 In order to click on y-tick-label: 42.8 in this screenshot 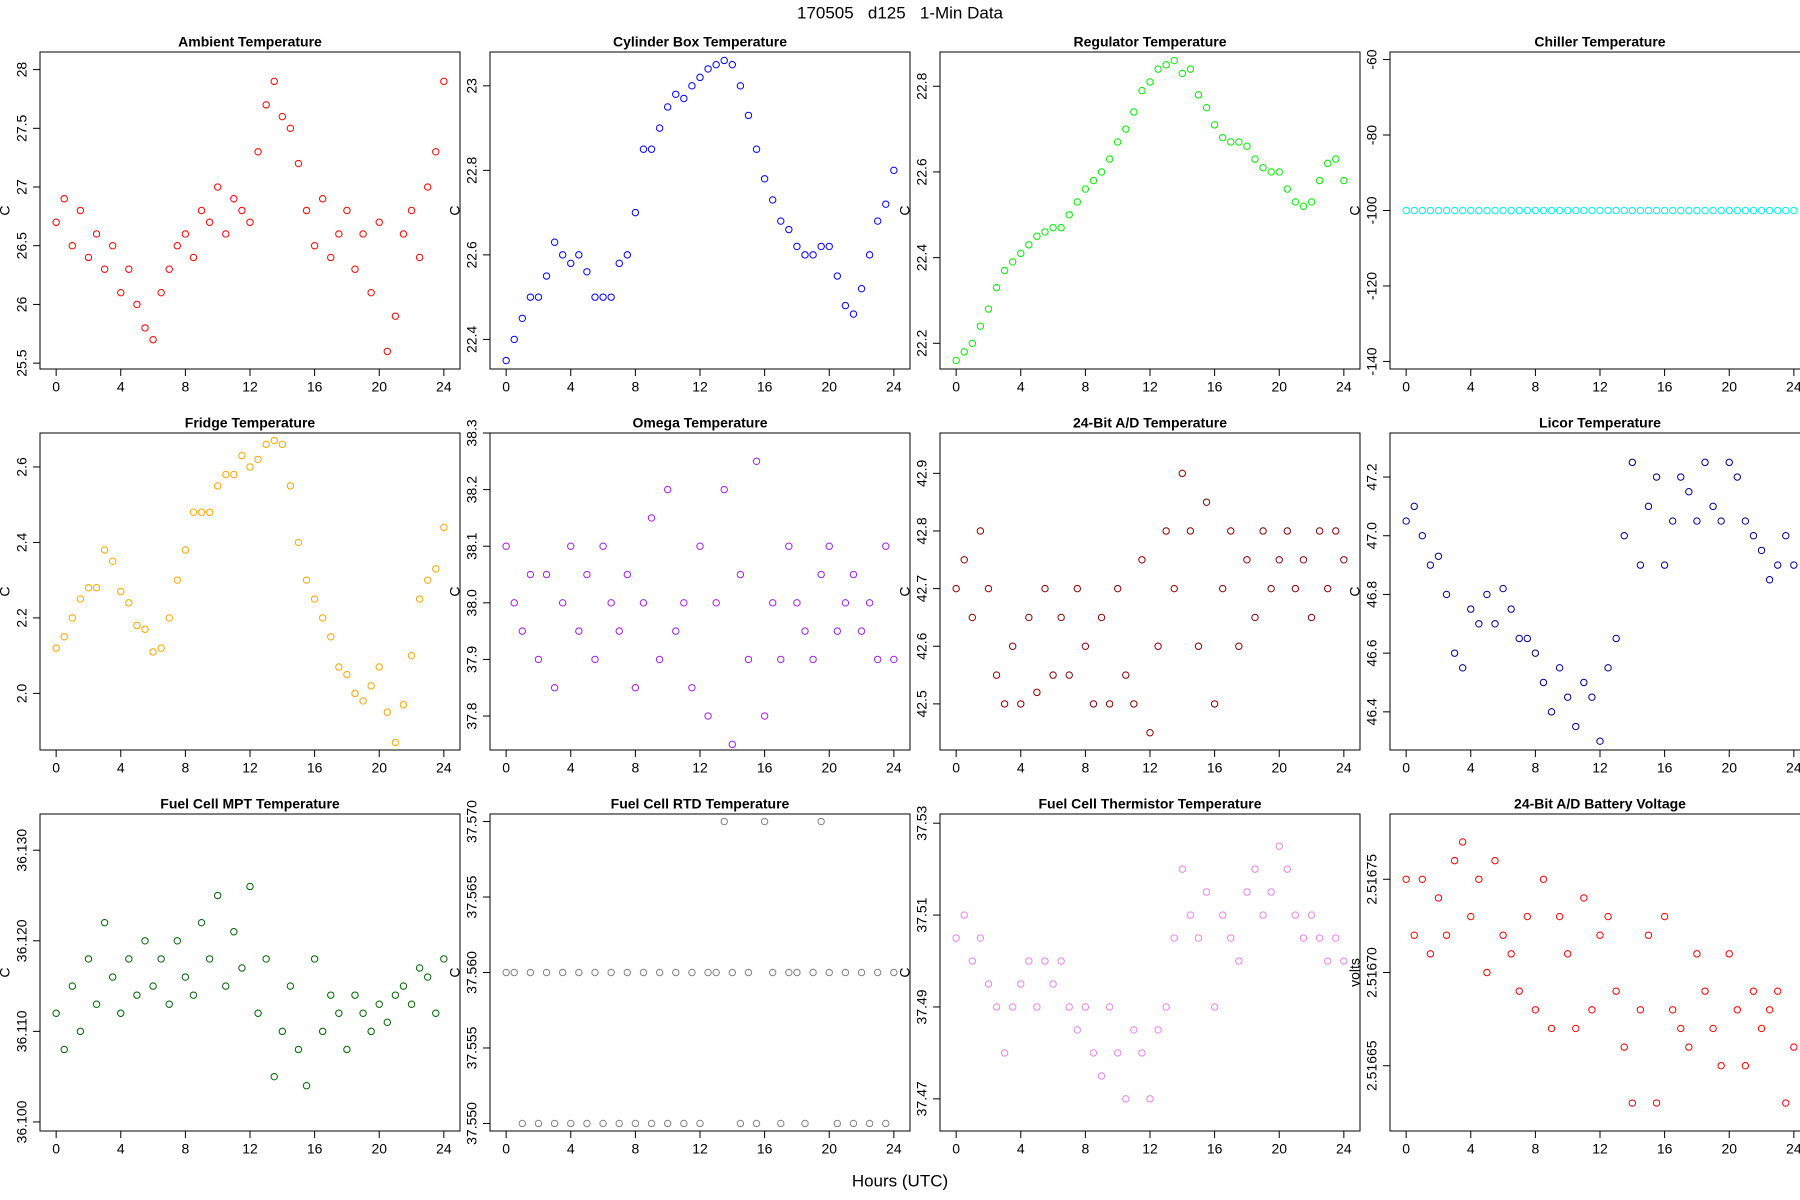, I will do `click(922, 530)`.